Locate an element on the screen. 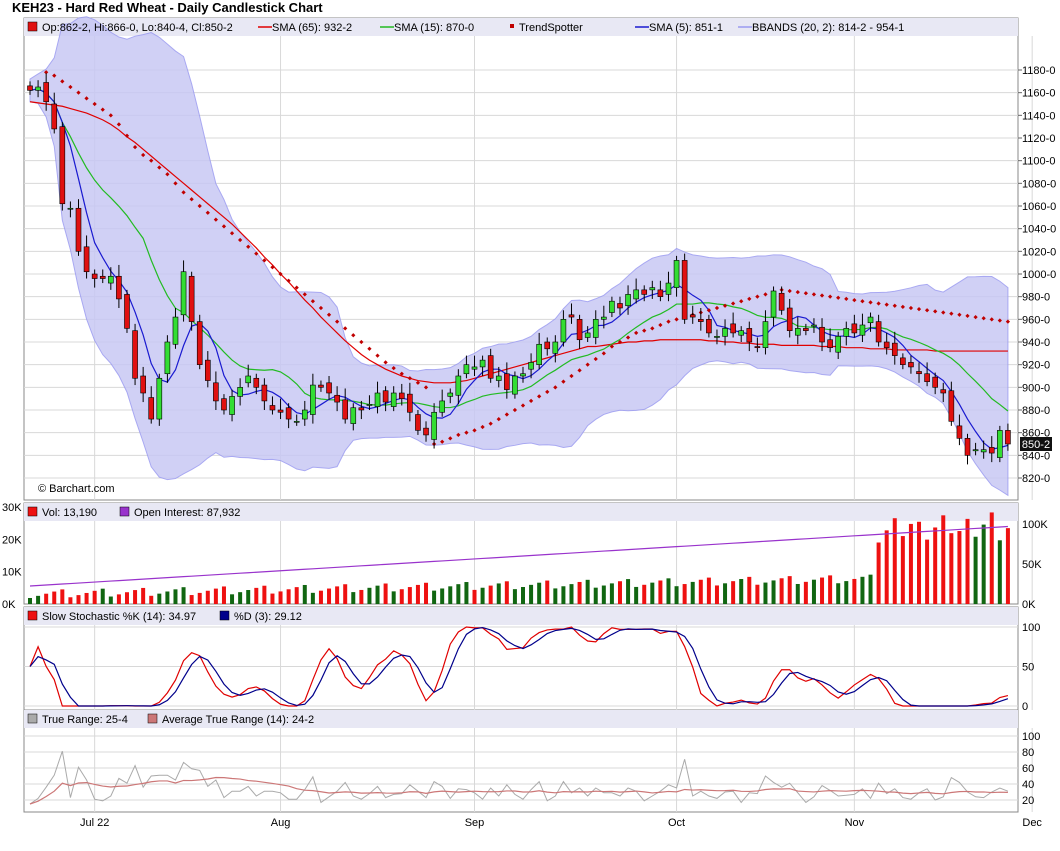 Image resolution: width=1060 pixels, height=851 pixels. price-tick-label: 1120-0 is located at coordinates (1038, 139).